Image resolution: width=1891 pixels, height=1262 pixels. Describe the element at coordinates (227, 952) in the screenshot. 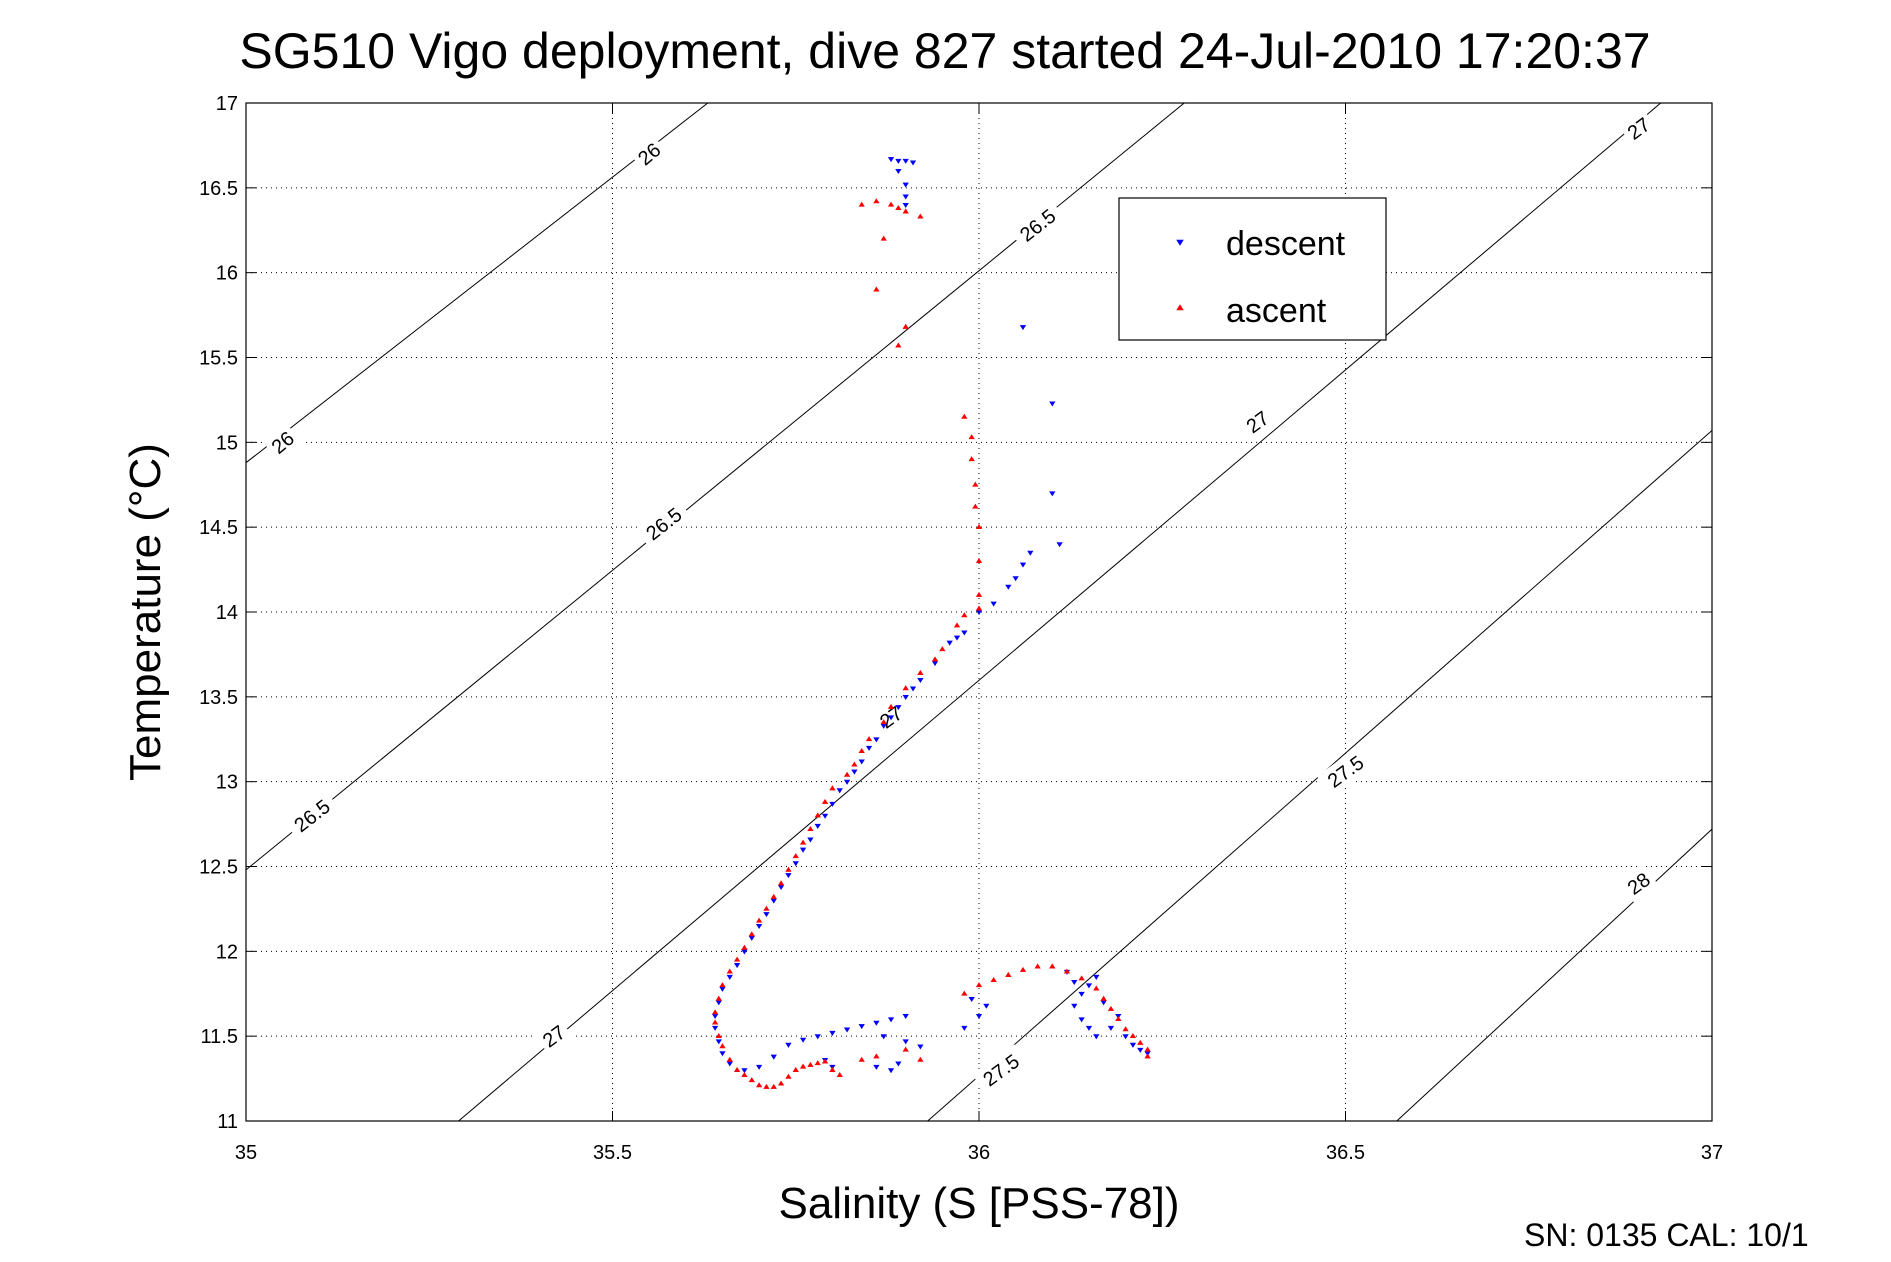

I see `y-tick-label: 12` at that location.